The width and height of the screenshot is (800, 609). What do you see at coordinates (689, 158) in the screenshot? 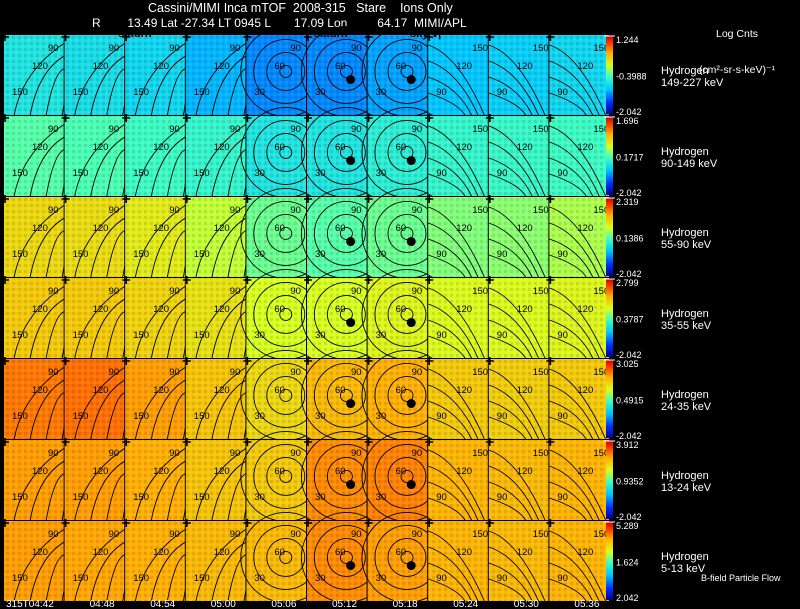
I see `energy-channel-label: Hydrogen 90-149 keV` at bounding box center [689, 158].